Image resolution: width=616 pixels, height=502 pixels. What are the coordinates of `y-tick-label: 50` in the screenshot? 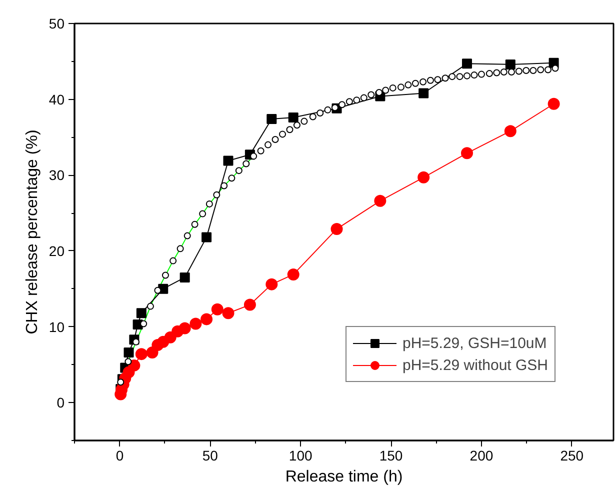 It's located at (56, 24).